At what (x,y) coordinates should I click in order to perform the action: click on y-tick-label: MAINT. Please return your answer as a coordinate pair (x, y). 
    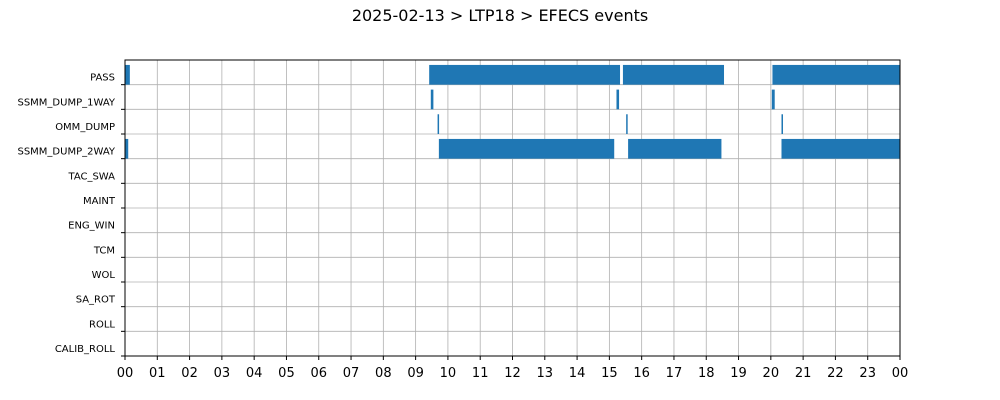
    Looking at the image, I should click on (99, 201).